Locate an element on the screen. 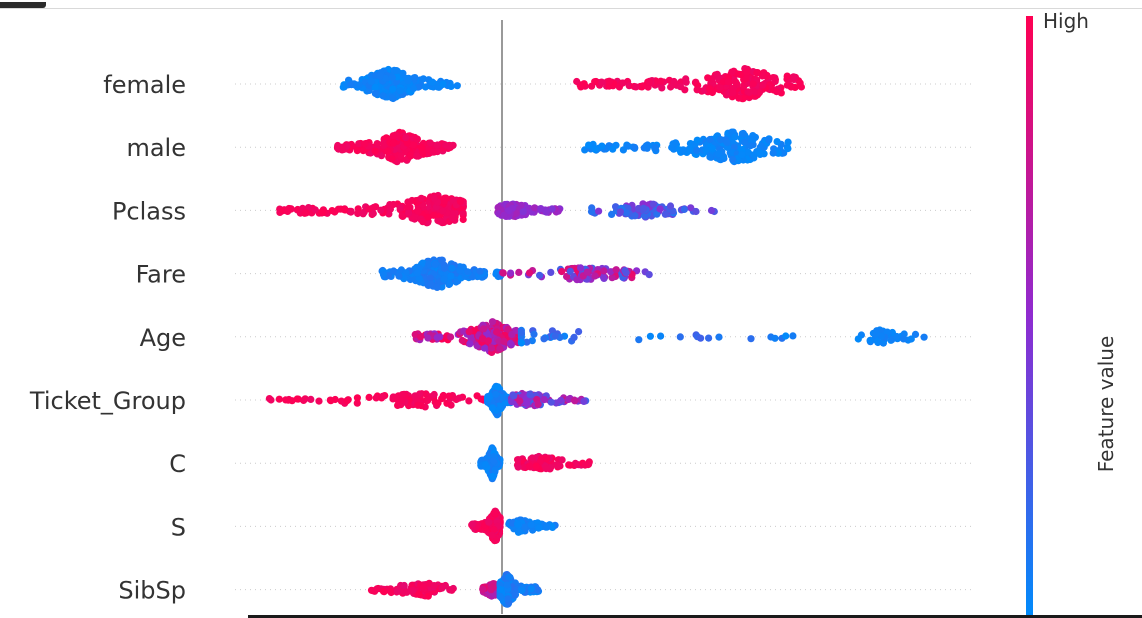 The height and width of the screenshot is (618, 1142). point-S is located at coordinates (494, 529).